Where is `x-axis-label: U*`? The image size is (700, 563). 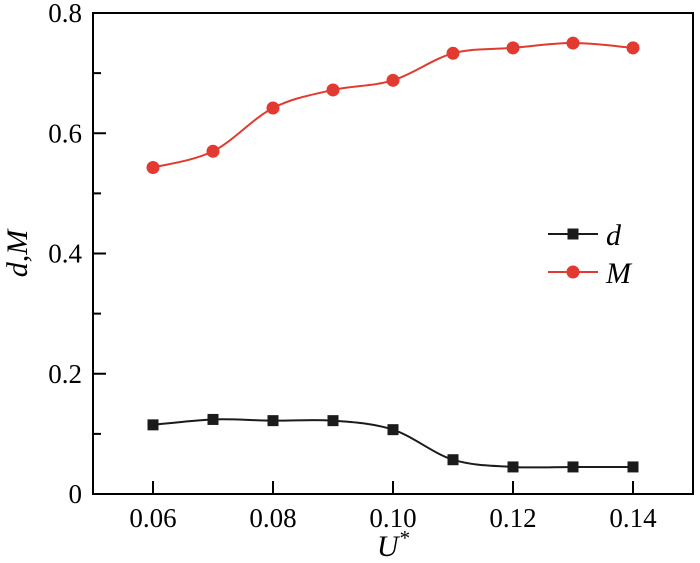 x-axis-label: U* is located at coordinates (393, 544).